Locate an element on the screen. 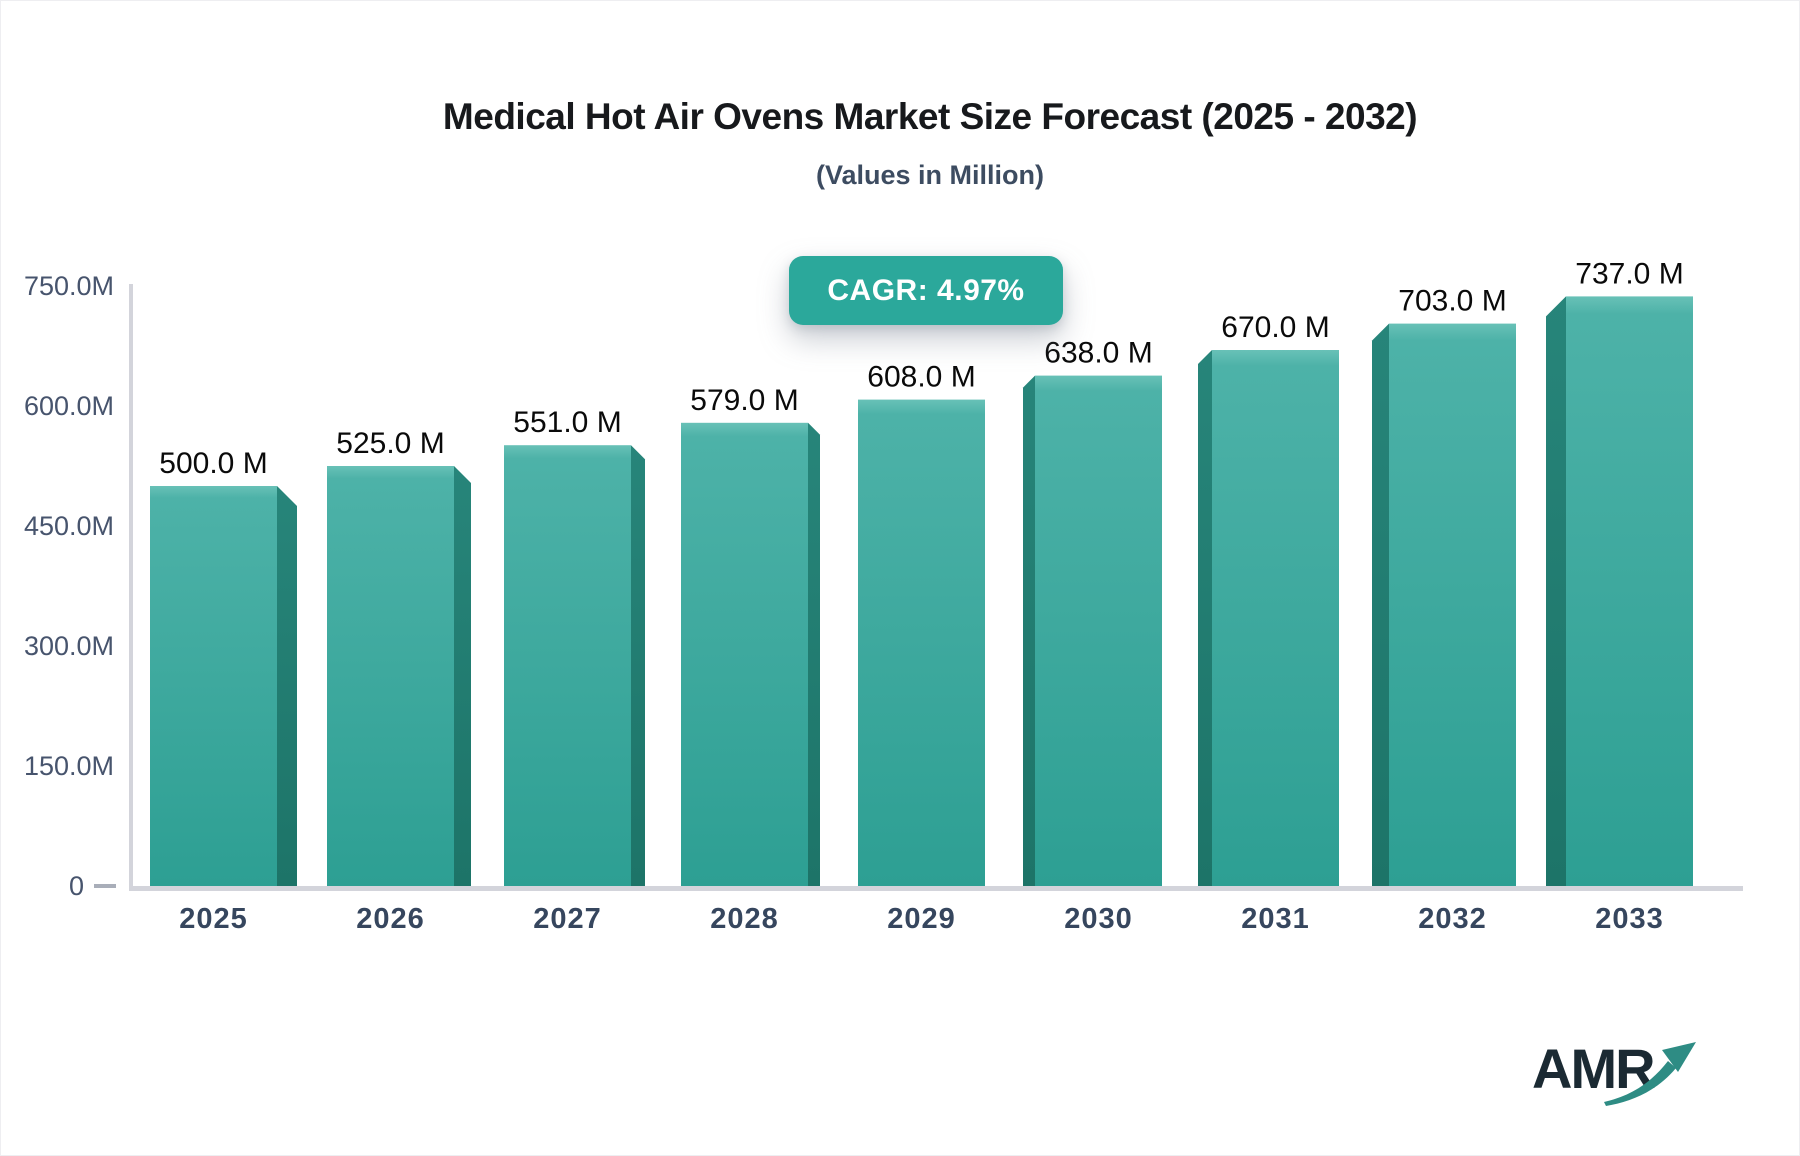 This screenshot has height=1156, width=1800. cagr-badge: CAGR: 4.97% is located at coordinates (926, 290).